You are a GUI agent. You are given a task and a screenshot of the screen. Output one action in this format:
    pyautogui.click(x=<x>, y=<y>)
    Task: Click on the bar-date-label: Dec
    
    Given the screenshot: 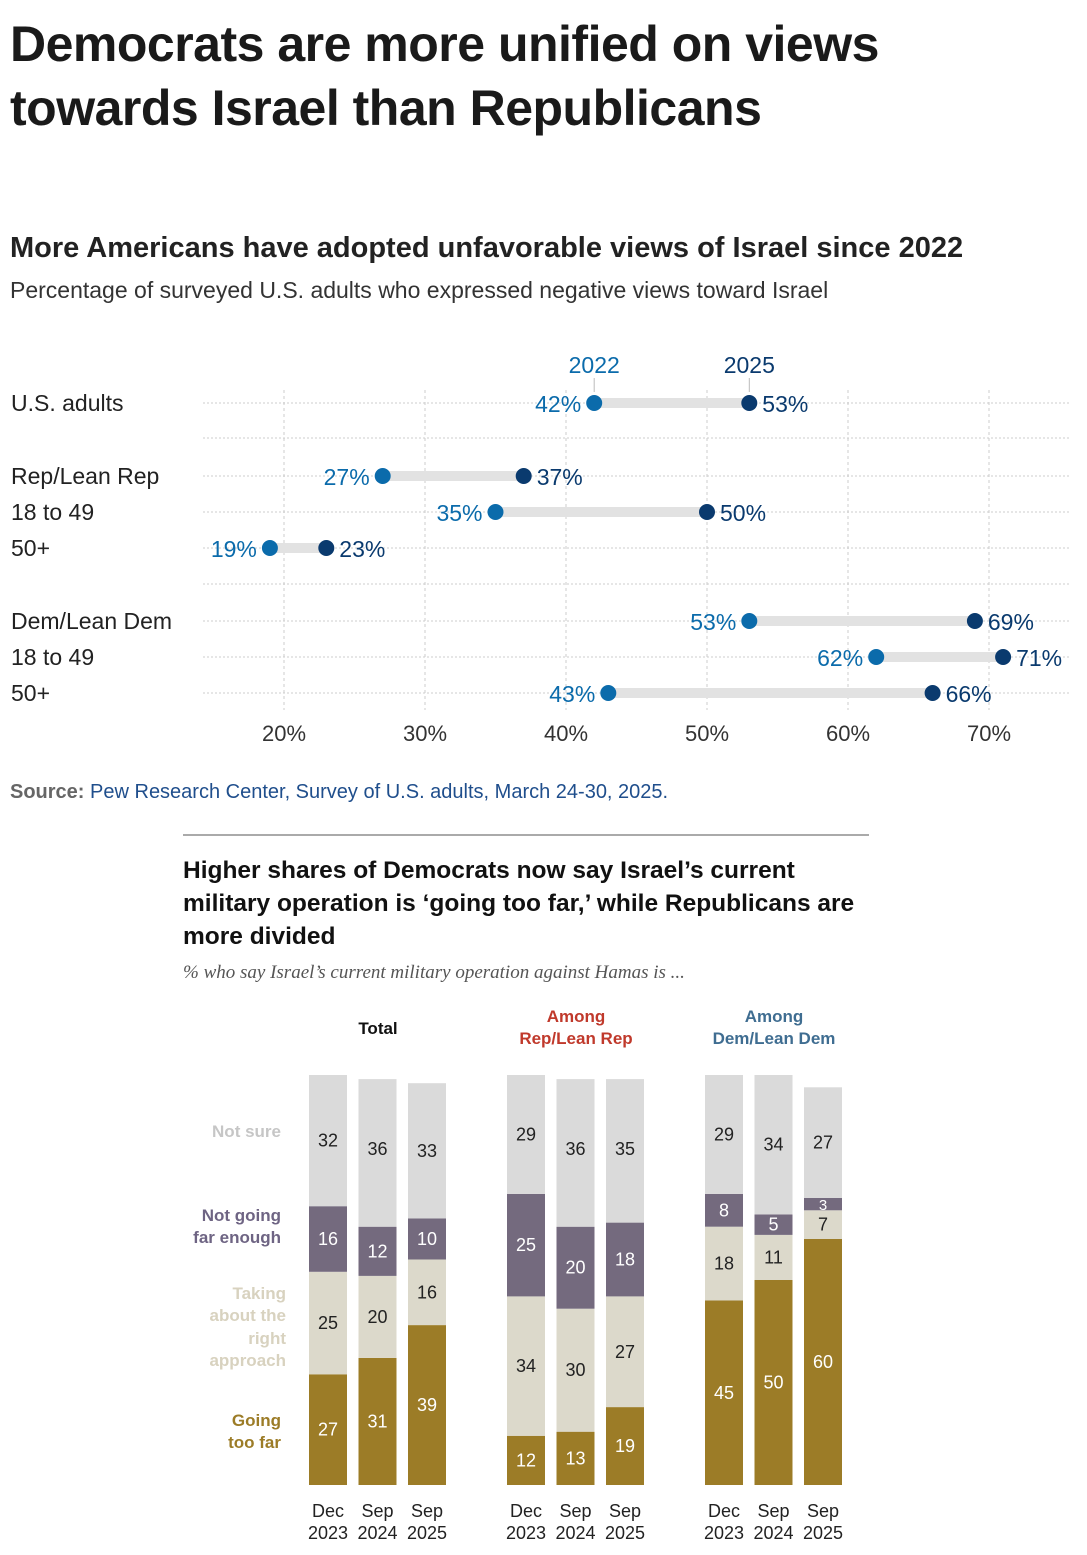 What is the action you would take?
    pyautogui.click(x=526, y=1511)
    